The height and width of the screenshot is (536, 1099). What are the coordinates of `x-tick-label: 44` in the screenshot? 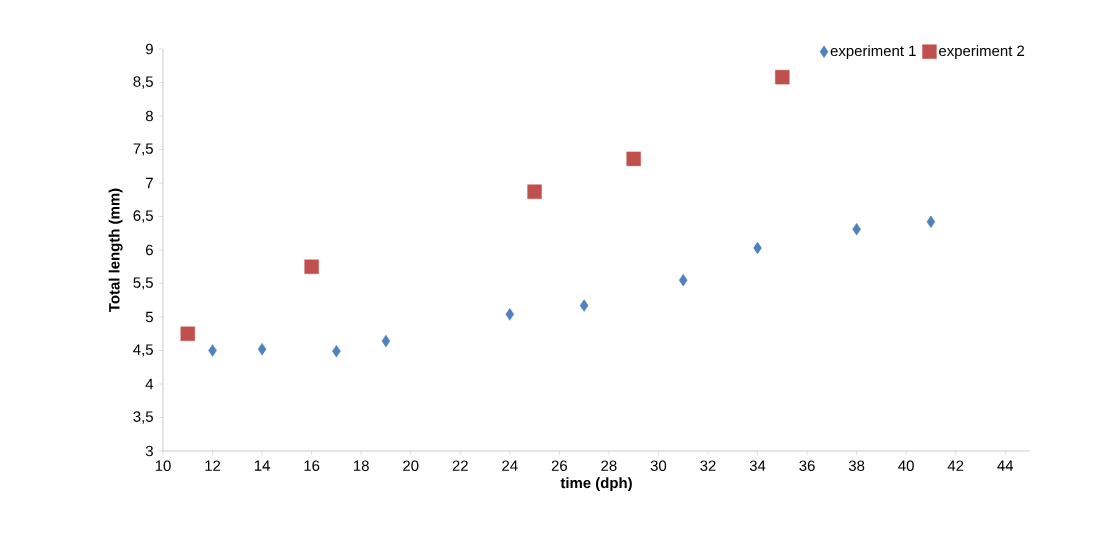 It's located at (1005, 465).